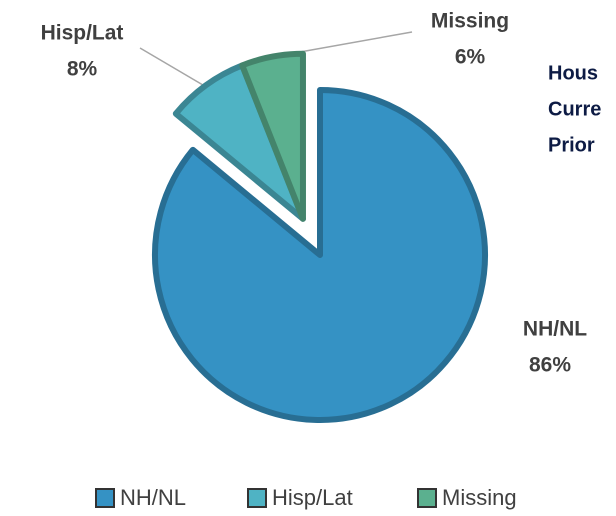  Describe the element at coordinates (470, 21) in the screenshot. I see `data-label-name: Missing` at that location.